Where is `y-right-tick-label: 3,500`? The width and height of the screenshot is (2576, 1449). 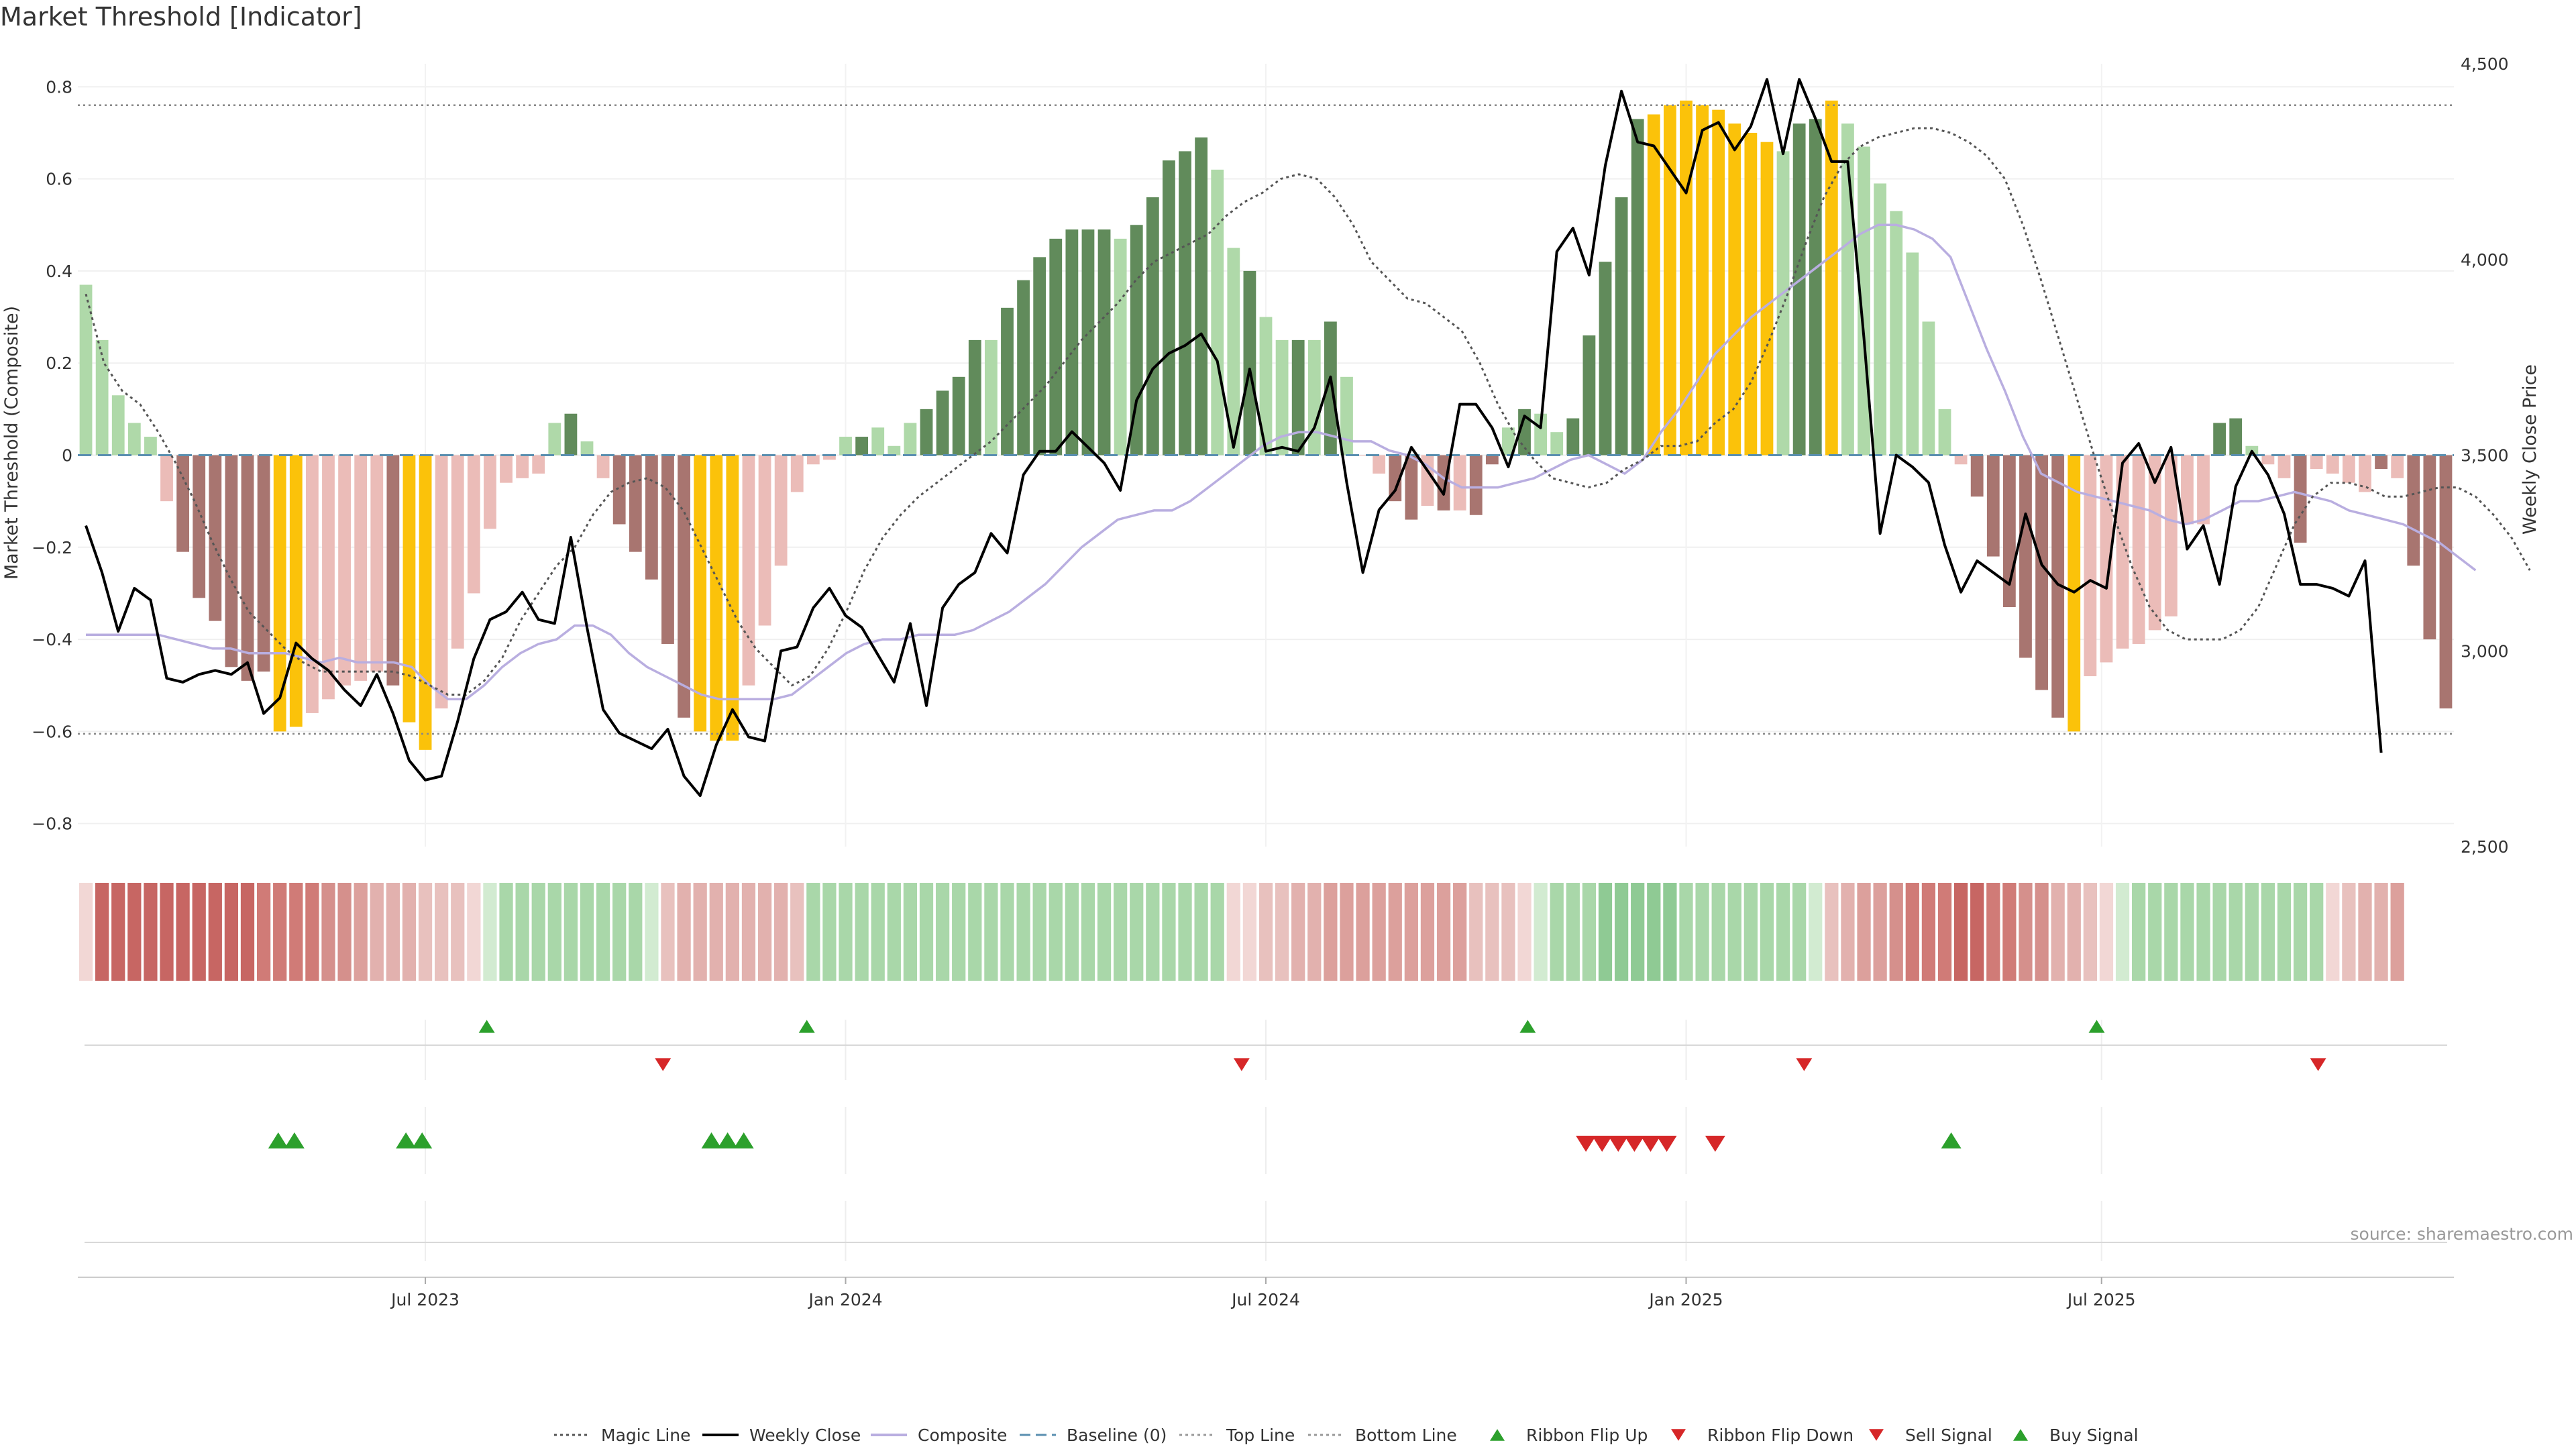
y-right-tick-label: 3,500 is located at coordinates (2485, 456).